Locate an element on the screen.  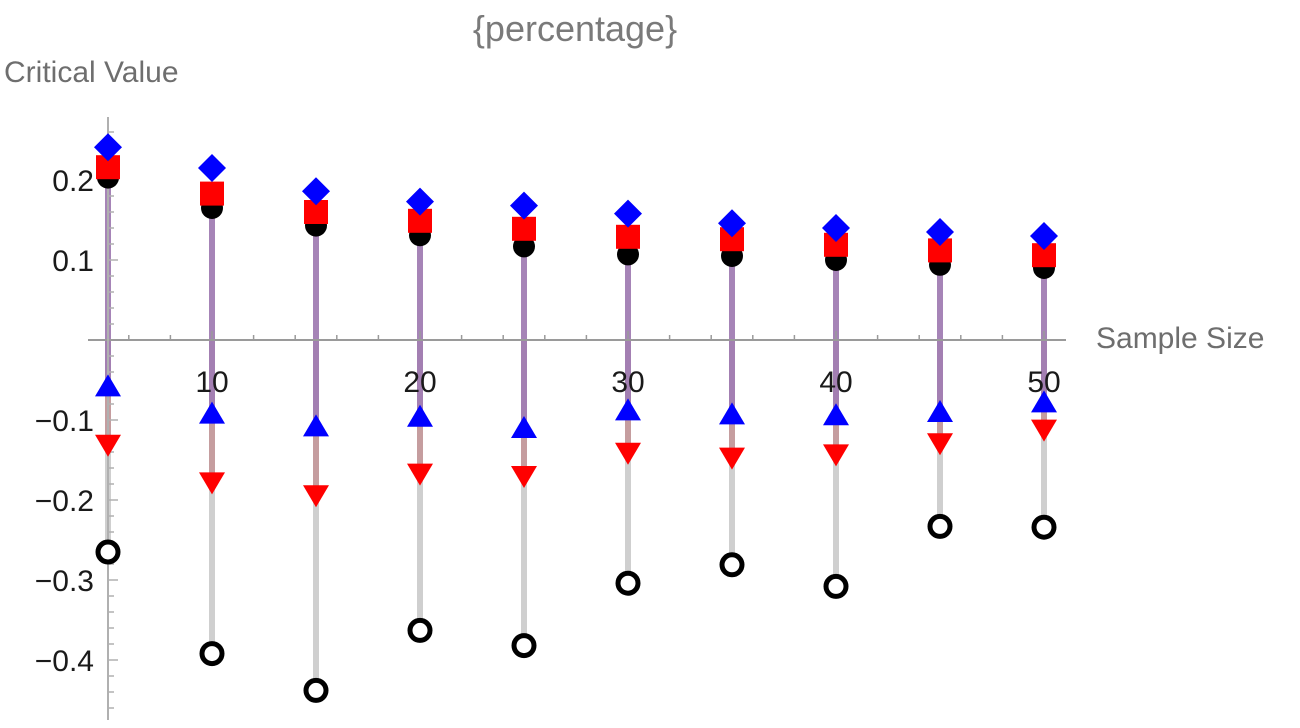
y-tick-label: −0.4 is located at coordinates (64, 661).